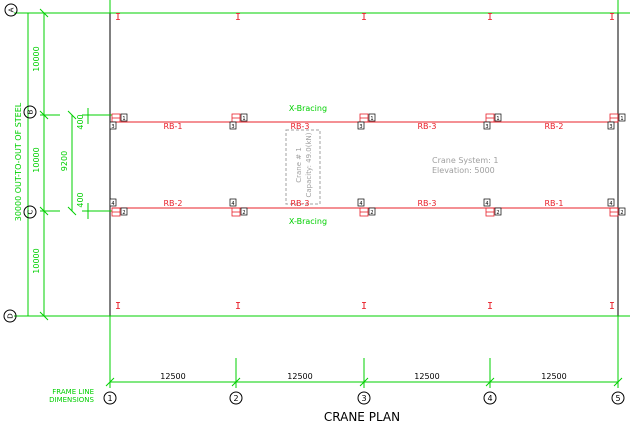 The image size is (630, 424). I want to click on grid-letter-c: C, so click(31, 211).